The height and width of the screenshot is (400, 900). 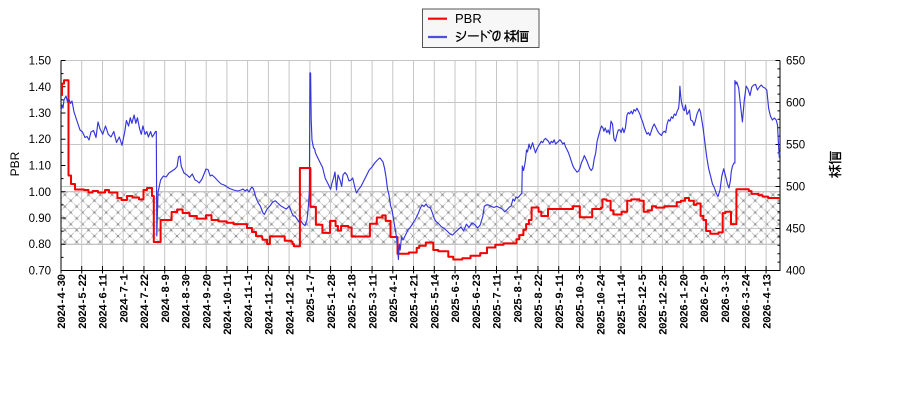 What do you see at coordinates (40, 219) in the screenshot?
I see `svg-text: 0.90` at bounding box center [40, 219].